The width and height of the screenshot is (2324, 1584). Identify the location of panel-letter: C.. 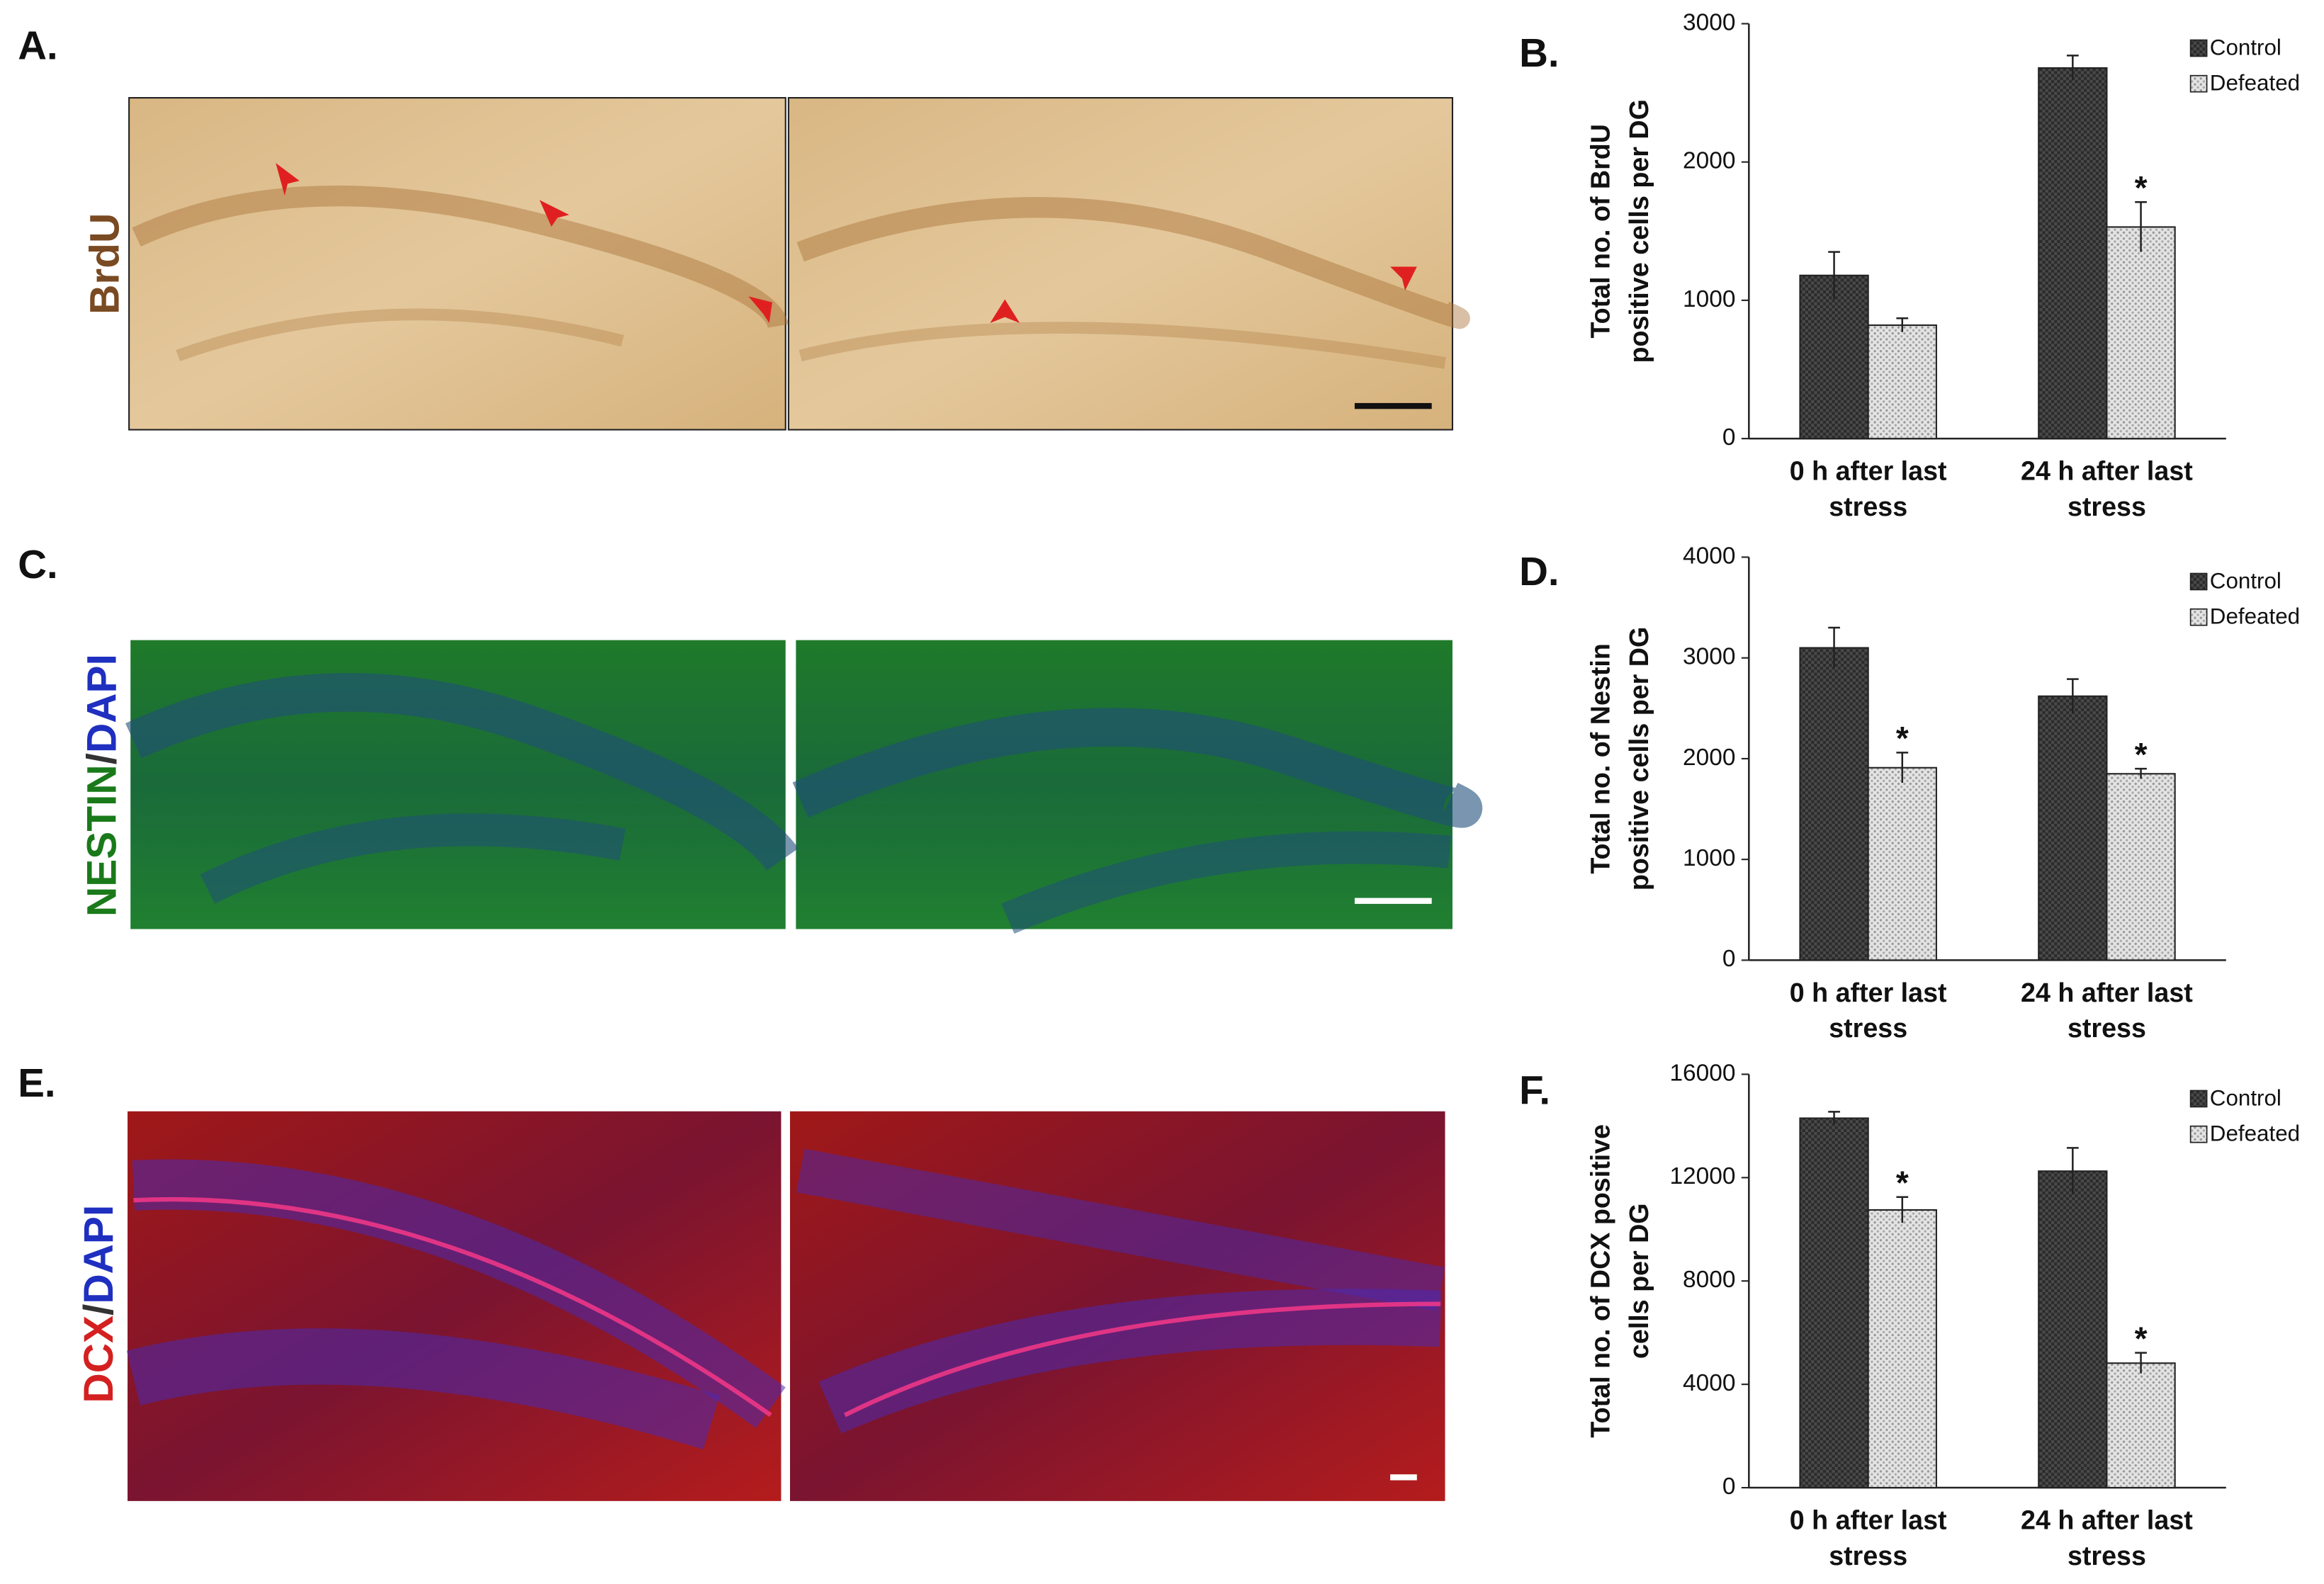
(37, 564).